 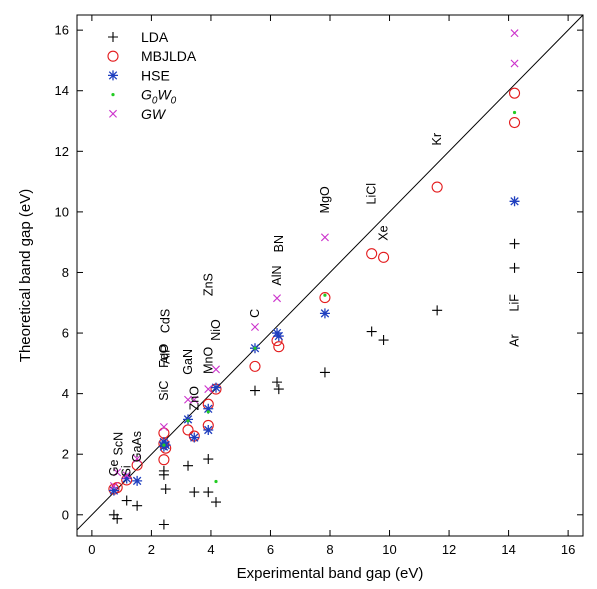 What do you see at coordinates (216, 330) in the screenshot?
I see `annotation-label: NiO` at bounding box center [216, 330].